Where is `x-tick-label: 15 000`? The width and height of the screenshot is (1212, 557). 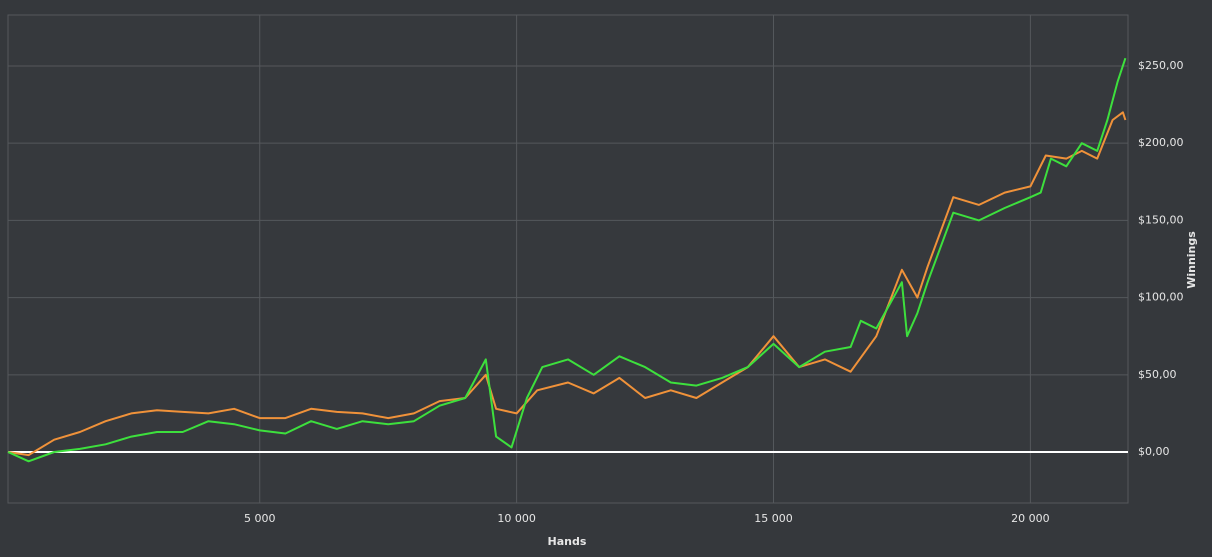
x-tick-label: 15 000 is located at coordinates (773, 518).